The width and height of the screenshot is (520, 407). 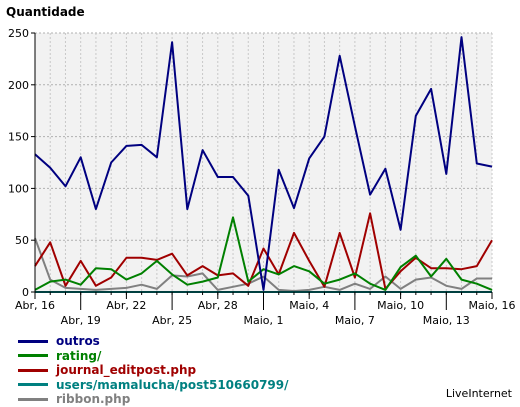 I want to click on legend-label: rating/, so click(x=79, y=355).